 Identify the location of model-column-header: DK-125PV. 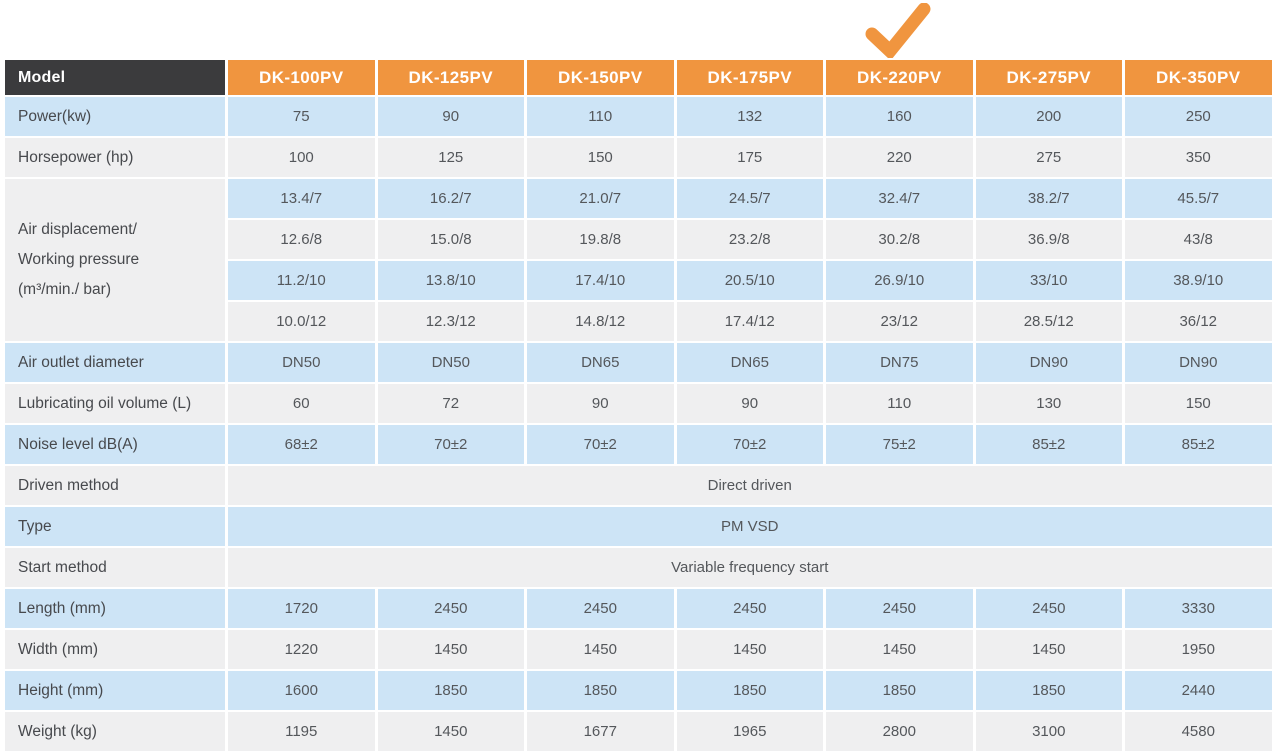
(450, 77).